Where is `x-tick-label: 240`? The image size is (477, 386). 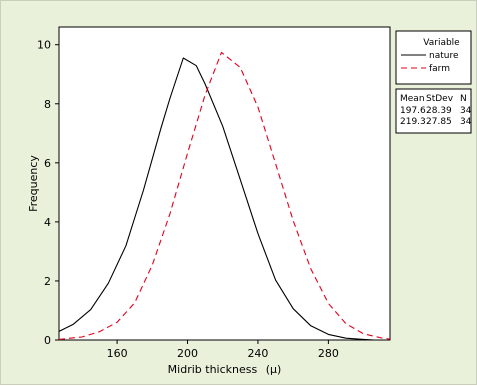
x-tick-label: 240 is located at coordinates (257, 353).